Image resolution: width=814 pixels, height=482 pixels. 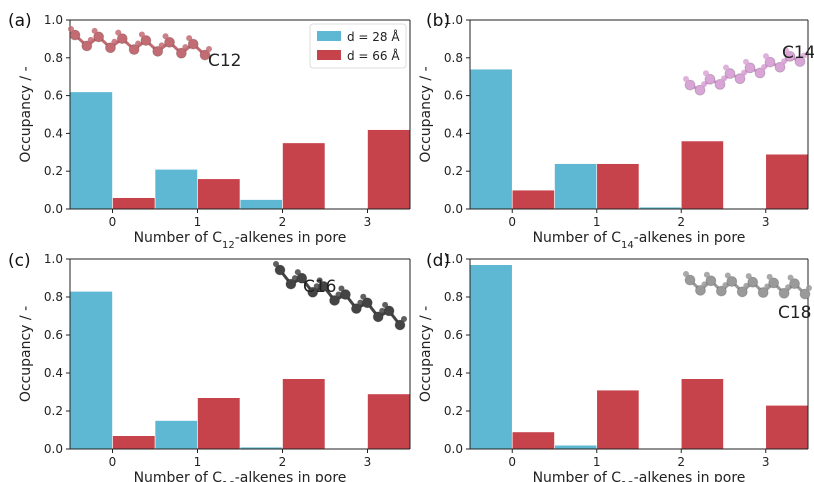 What do you see at coordinates (639, 476) in the screenshot?
I see `x-axis-label: Number of C18-alkenes in pore` at bounding box center [639, 476].